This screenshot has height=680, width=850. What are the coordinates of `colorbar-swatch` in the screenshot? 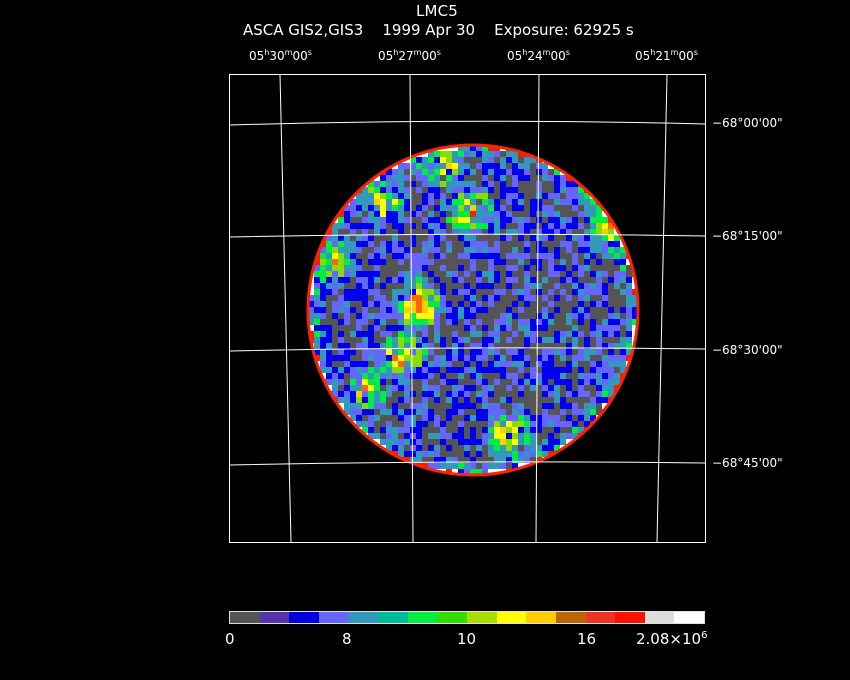 It's located at (274, 617).